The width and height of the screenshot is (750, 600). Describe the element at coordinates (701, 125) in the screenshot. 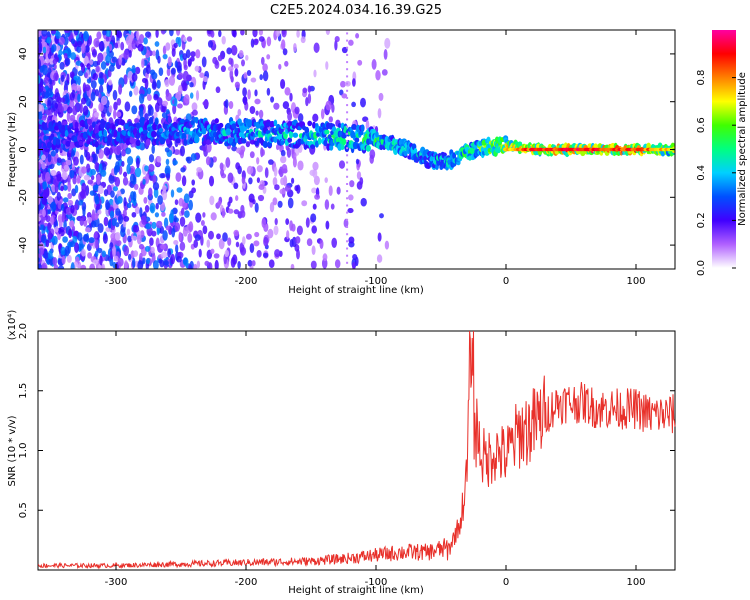

I see `colorbar-tick-label: 0.6` at that location.